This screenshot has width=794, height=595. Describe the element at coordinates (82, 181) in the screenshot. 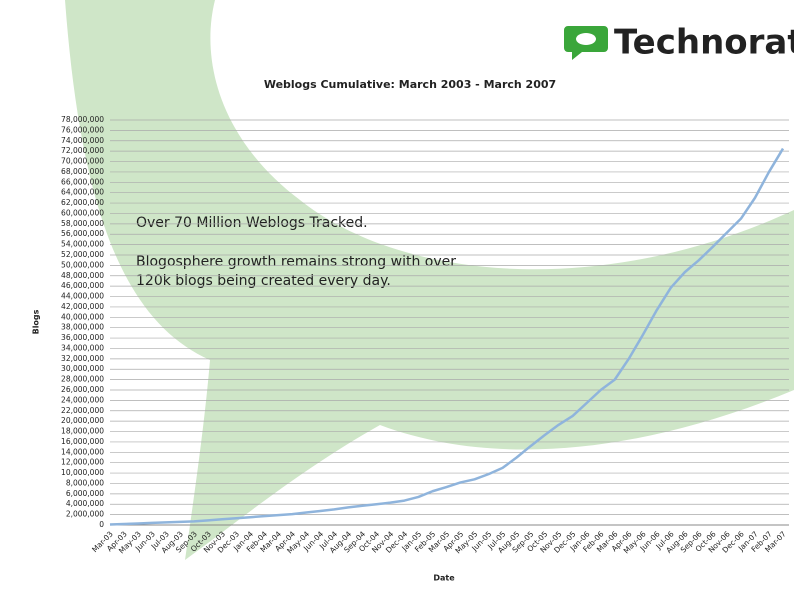

I see `y-tick-label: 66,000,000` at that location.